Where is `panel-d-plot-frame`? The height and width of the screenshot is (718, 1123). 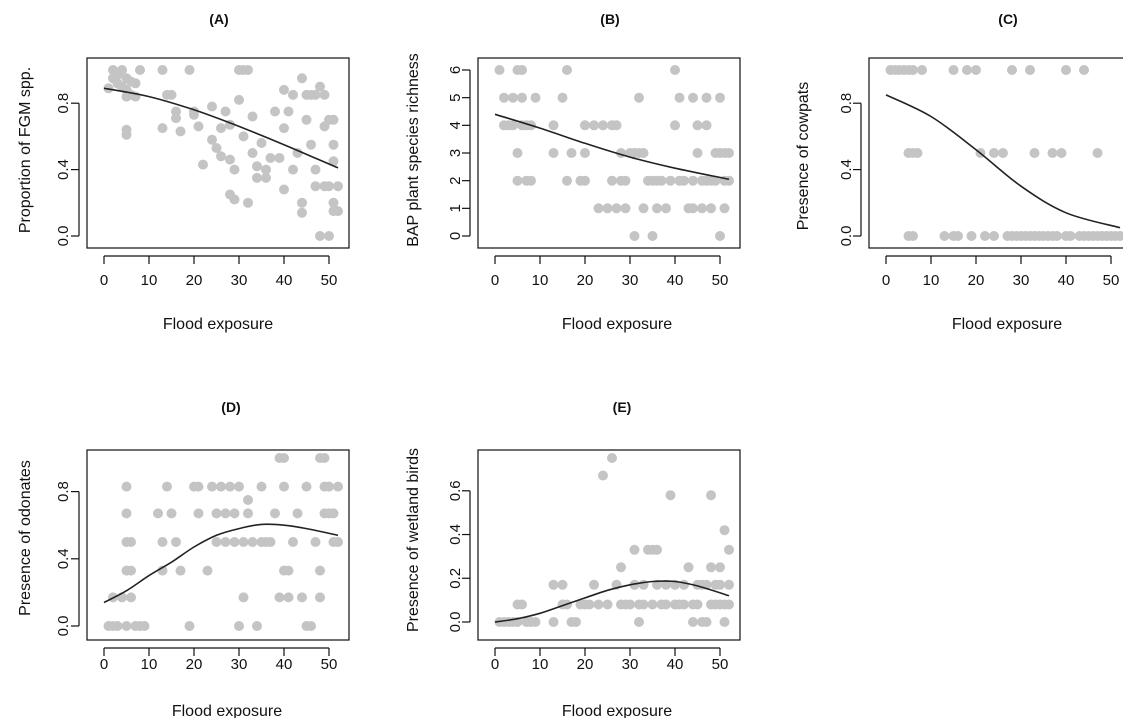
panel-d-plot-frame is located at coordinates (218, 545).